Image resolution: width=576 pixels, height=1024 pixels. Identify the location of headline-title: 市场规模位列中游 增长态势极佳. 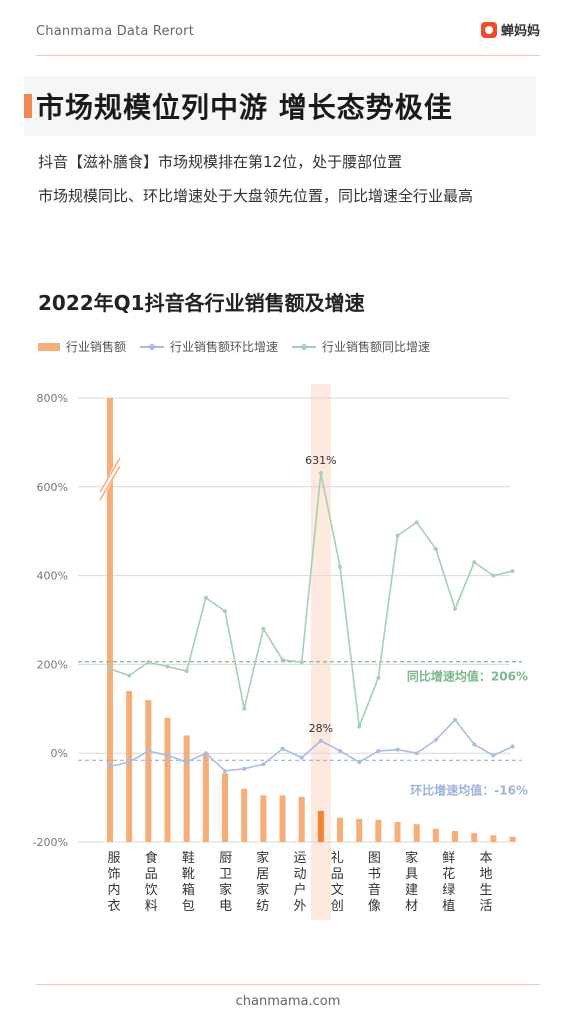
(244, 107).